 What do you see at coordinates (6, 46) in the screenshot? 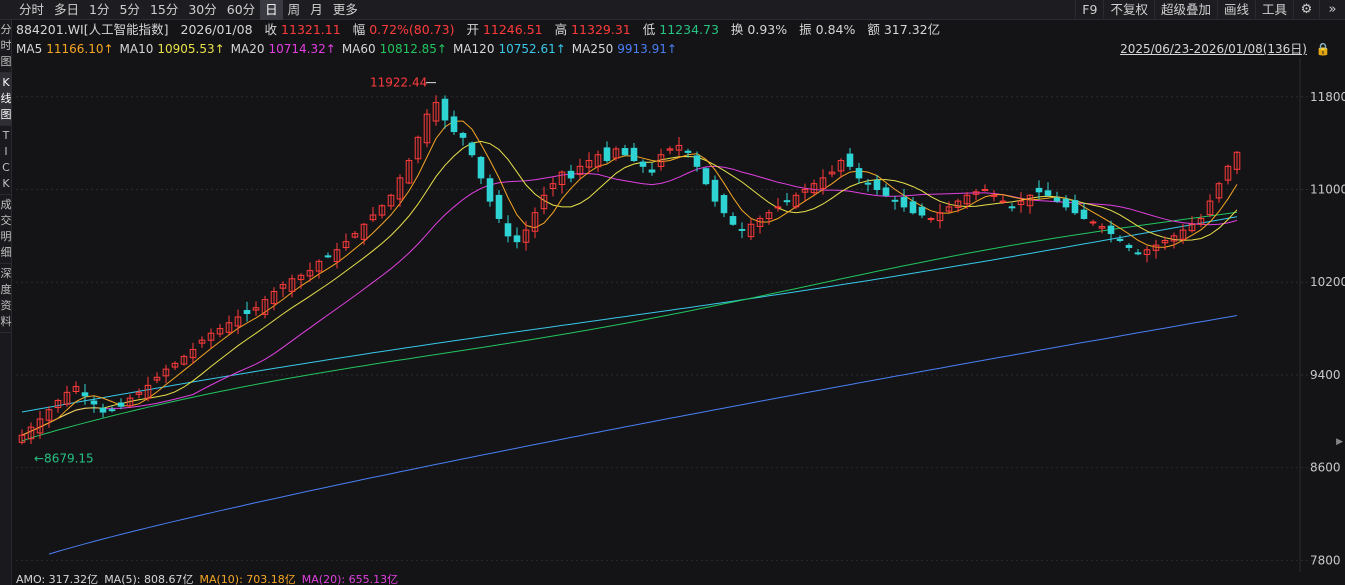
I see `sidebar-tab-0: 分时图` at bounding box center [6, 46].